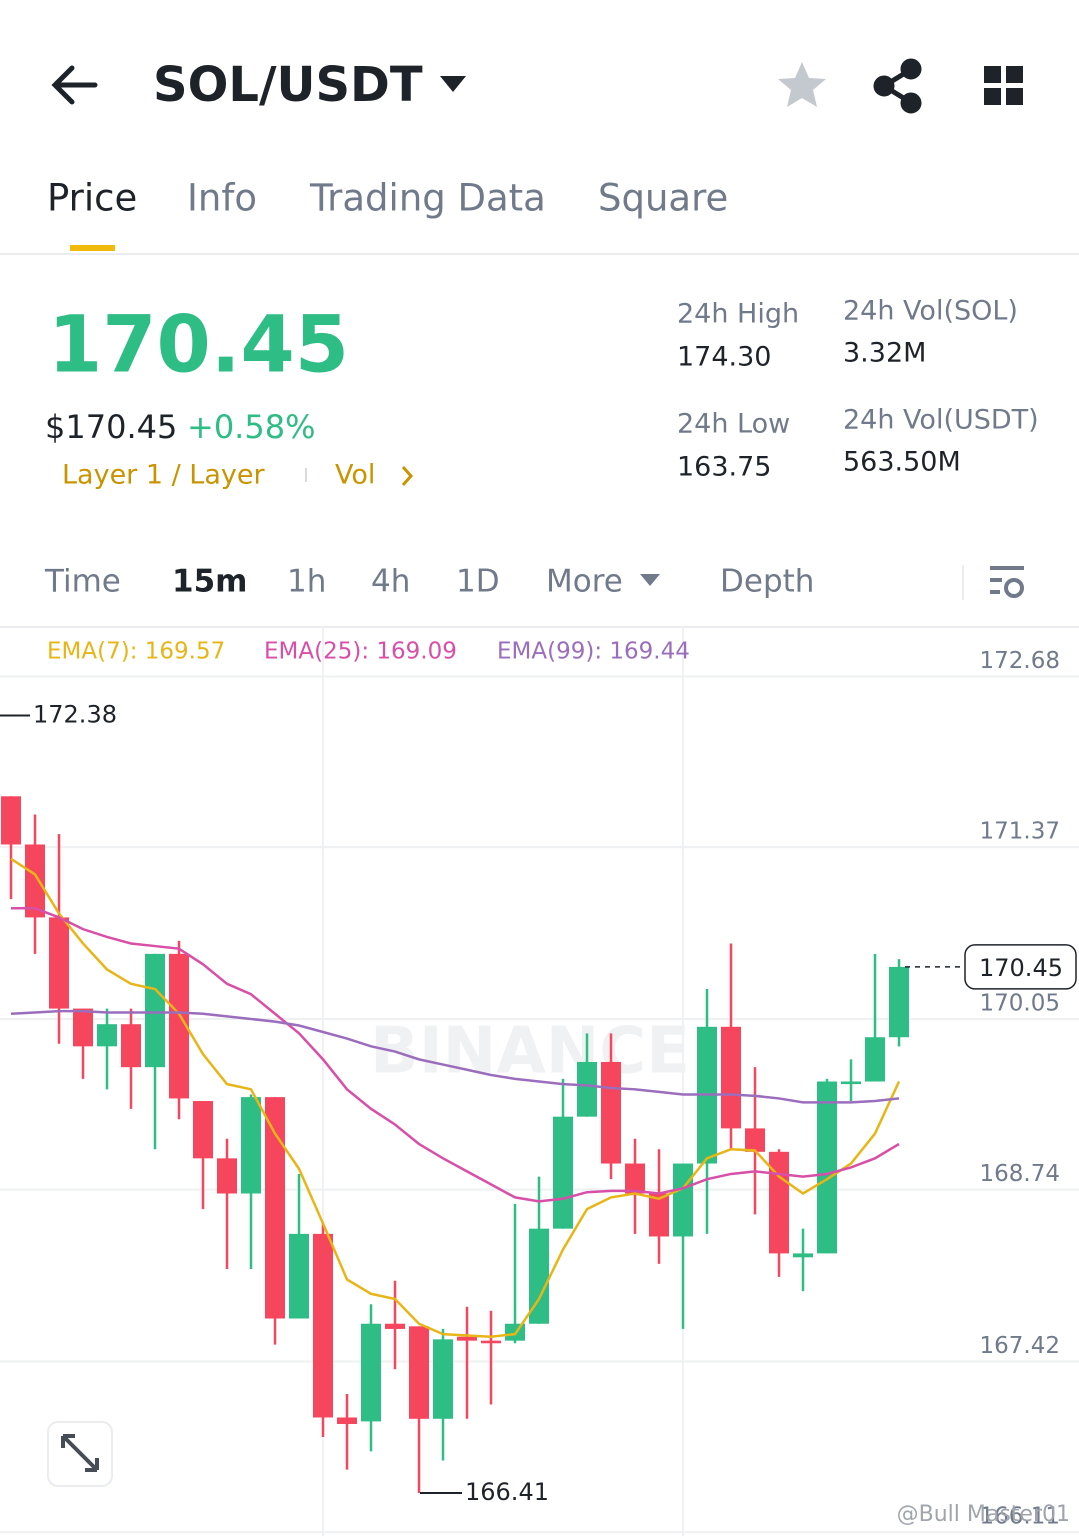 Image resolution: width=1079 pixels, height=1536 pixels. Describe the element at coordinates (1020, 832) in the screenshot. I see `y-tick-label: 171.37` at that location.